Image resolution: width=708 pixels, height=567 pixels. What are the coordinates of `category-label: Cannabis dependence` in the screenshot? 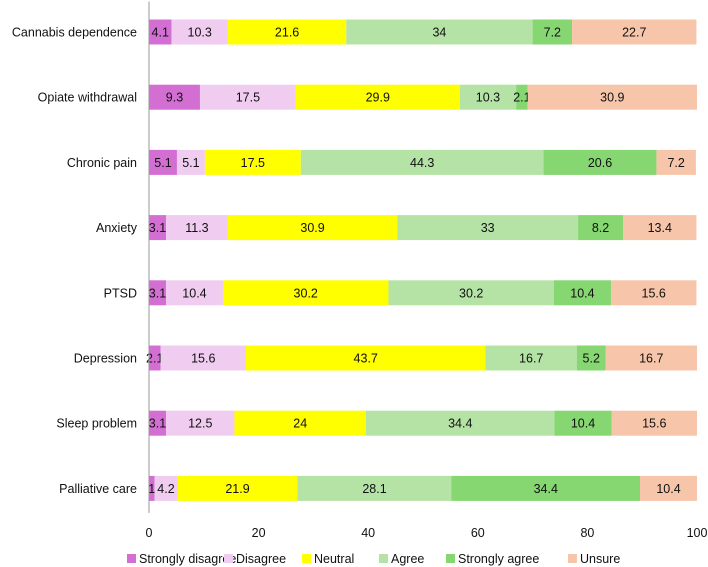 It's located at (74, 33).